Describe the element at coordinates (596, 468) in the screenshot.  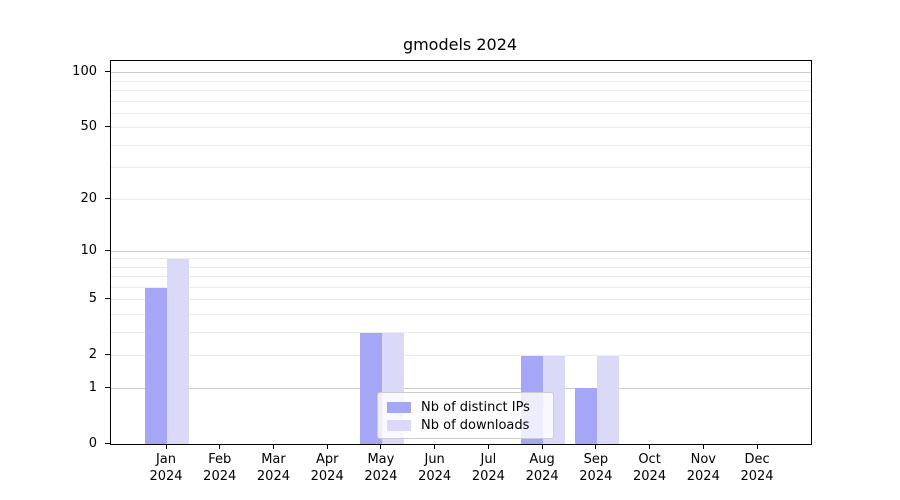
I see `x-tick-label-sep: Sep 2024` at that location.